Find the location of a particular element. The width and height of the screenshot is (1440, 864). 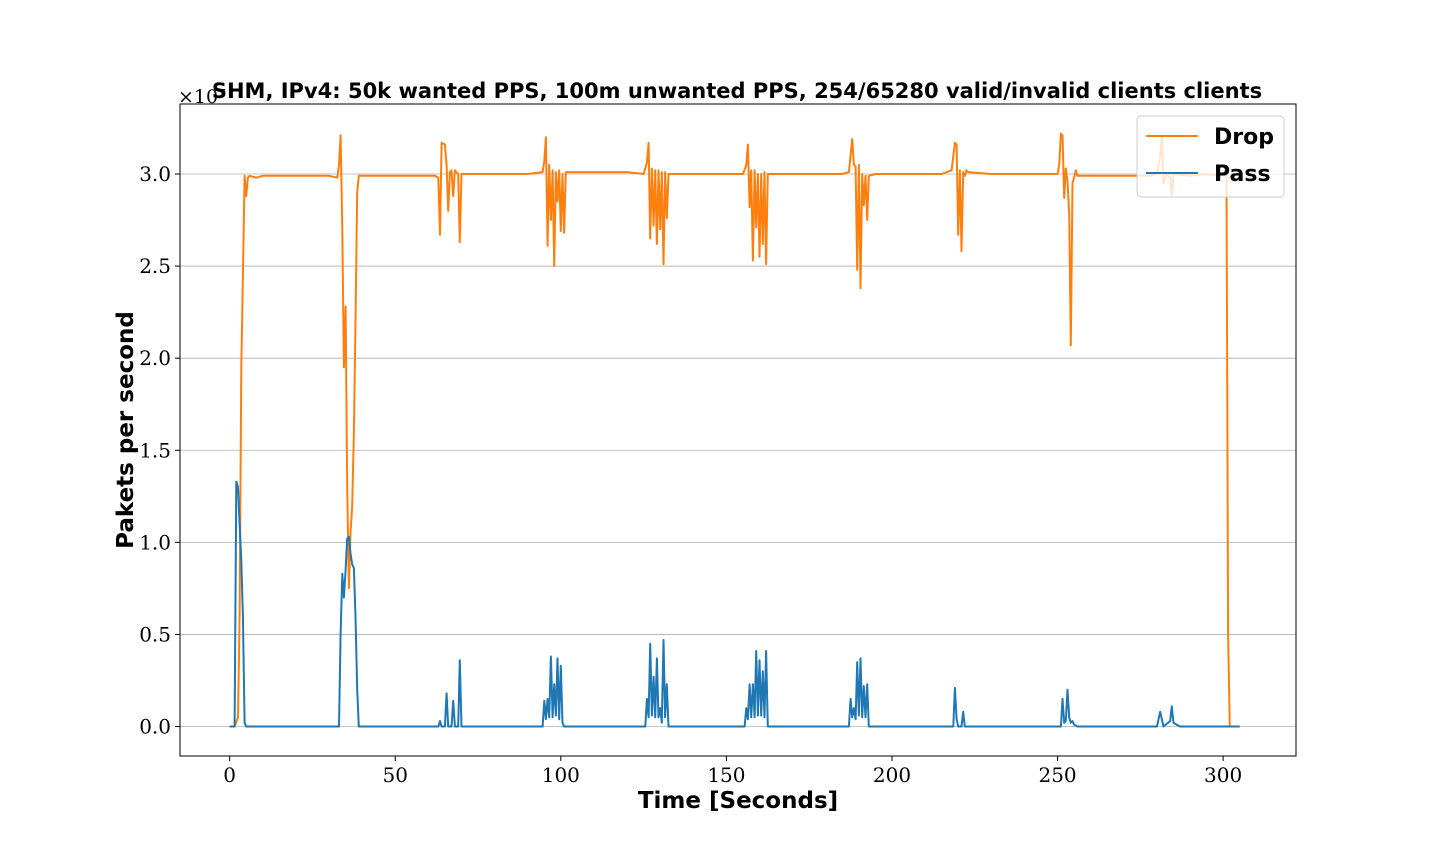

x-tick-label: 50 is located at coordinates (395, 775).